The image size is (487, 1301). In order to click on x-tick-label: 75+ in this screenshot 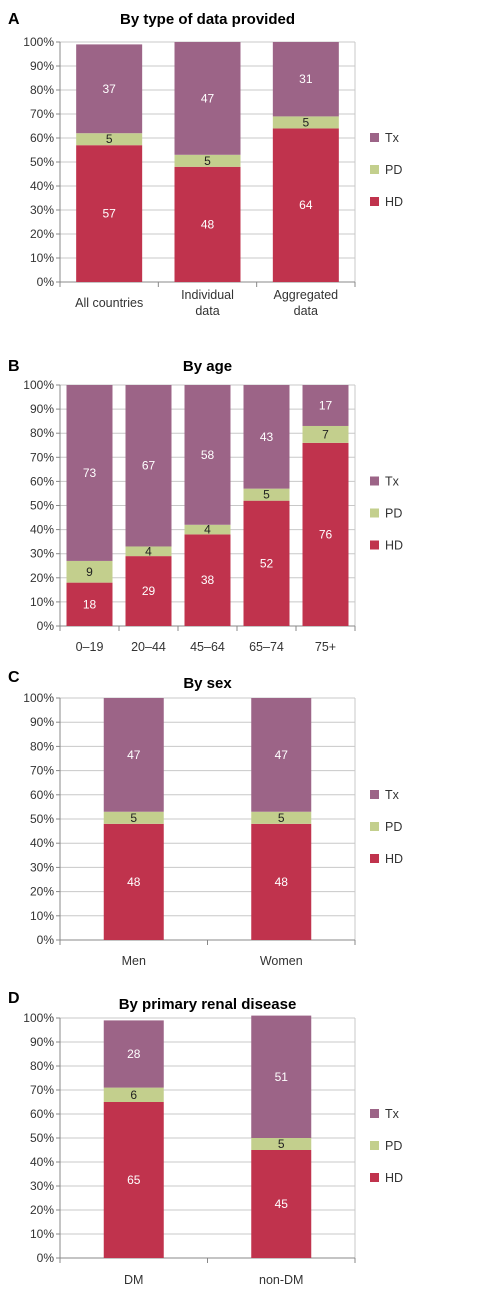, I will do `click(325, 647)`.